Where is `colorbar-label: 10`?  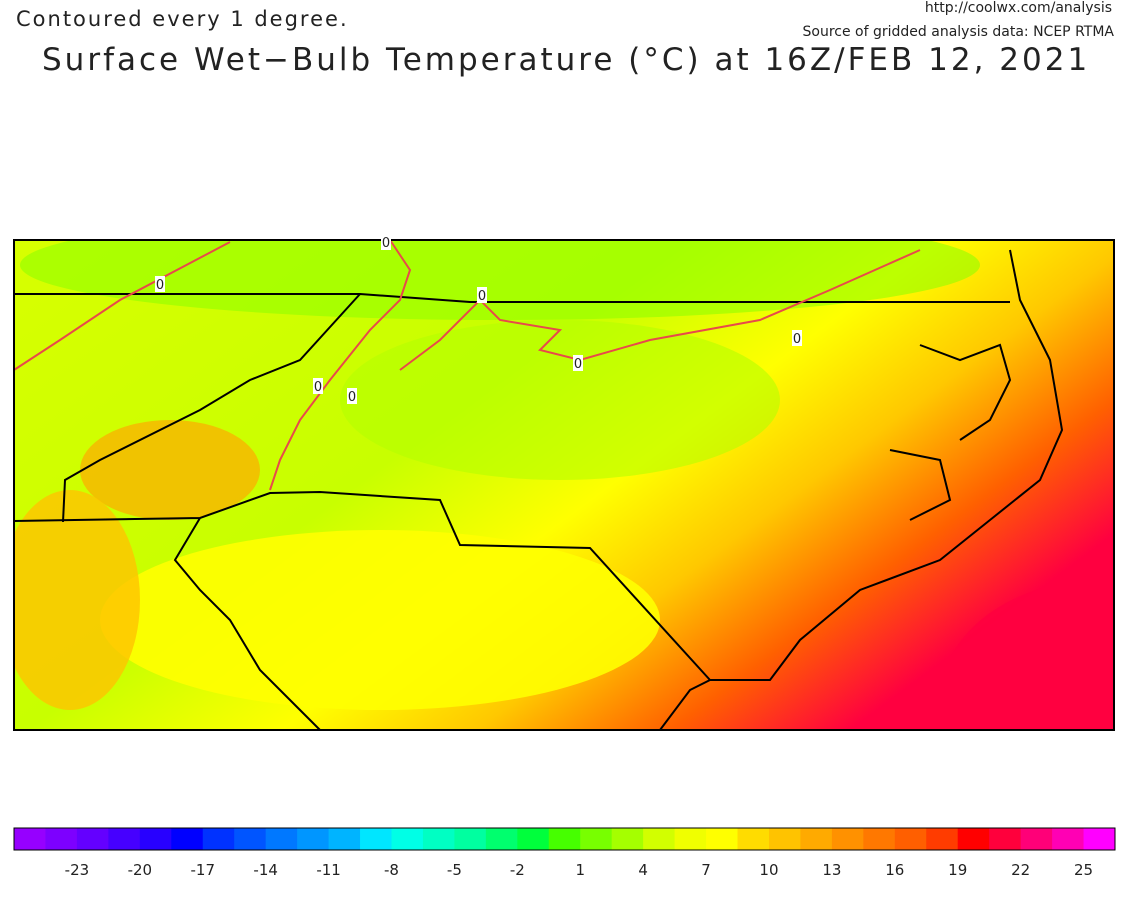 colorbar-label: 10 is located at coordinates (768, 870).